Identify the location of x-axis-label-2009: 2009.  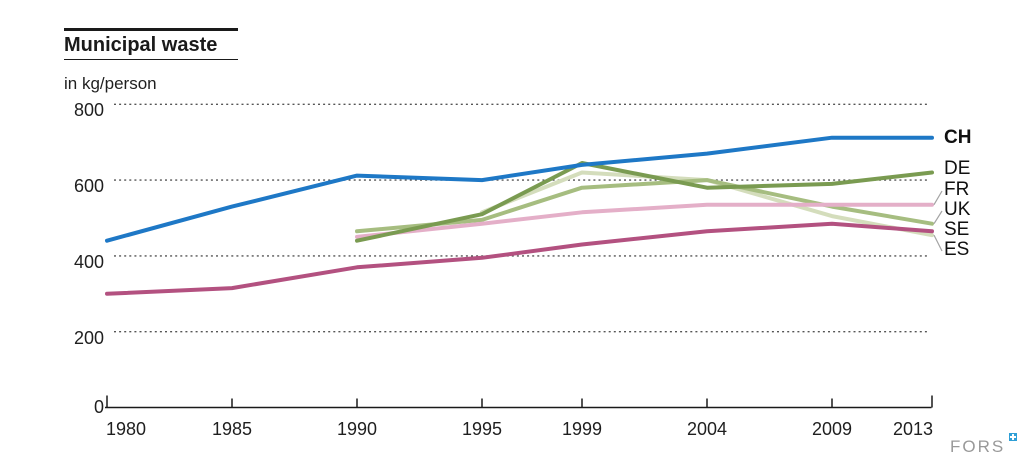
(832, 429).